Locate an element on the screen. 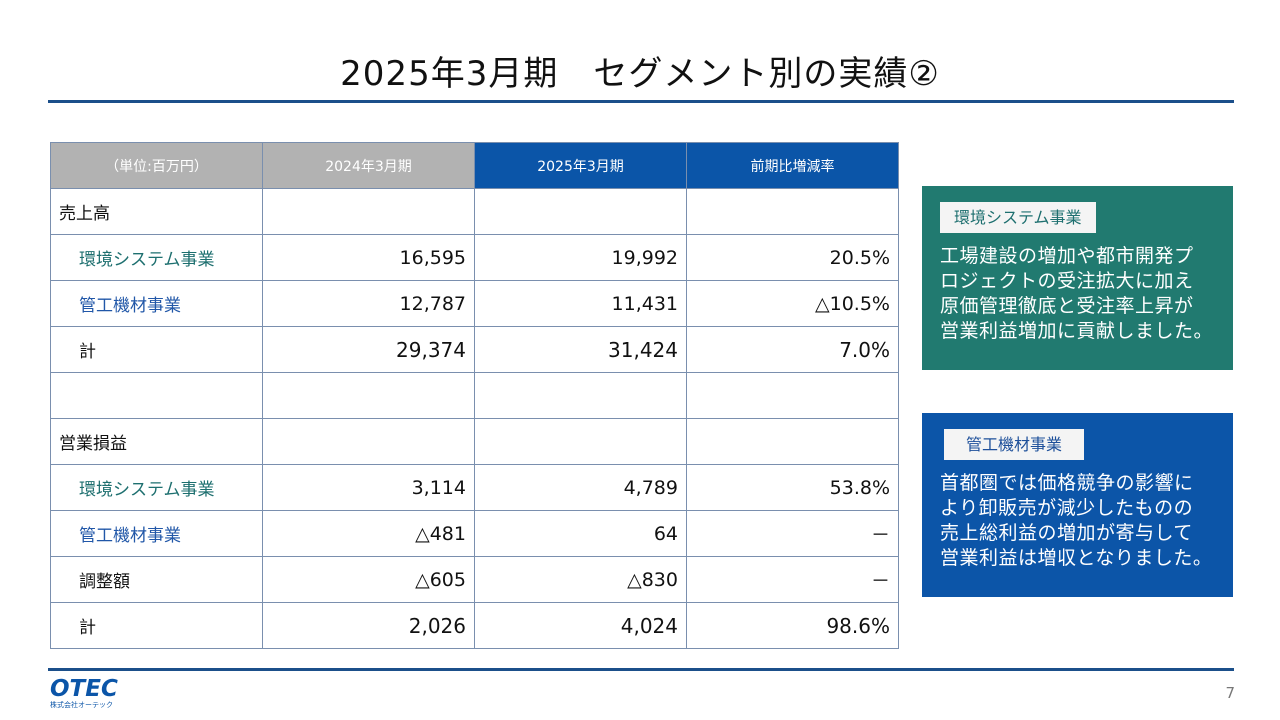  logo-company-name: 株式会社オーテック is located at coordinates (81, 705).